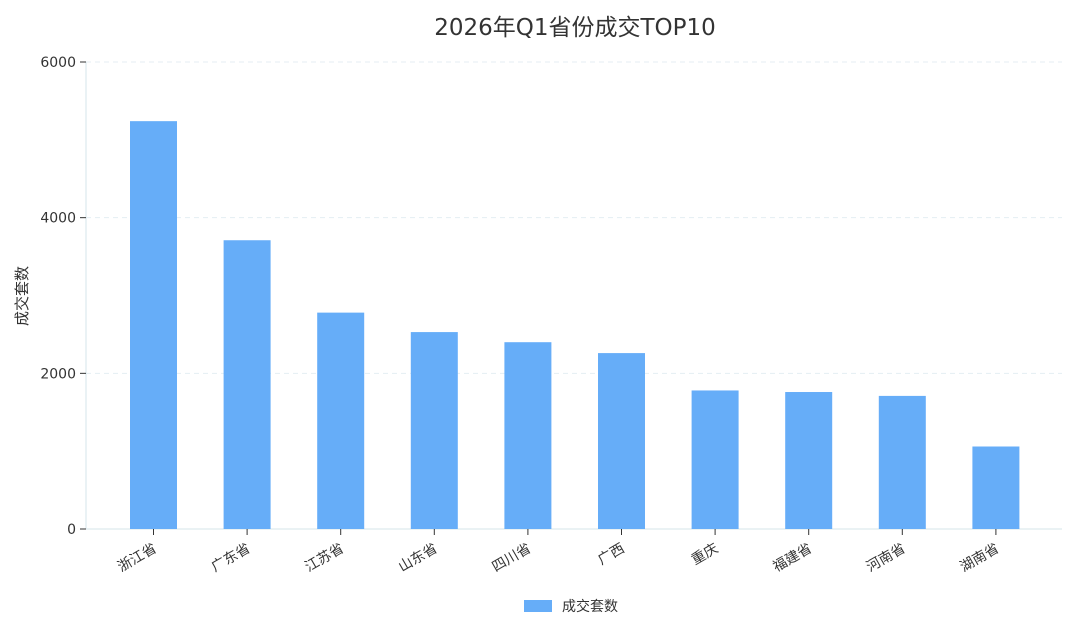 The width and height of the screenshot is (1080, 642). Describe the element at coordinates (886, 558) in the screenshot. I see `x-tick-label: 河南省` at that location.